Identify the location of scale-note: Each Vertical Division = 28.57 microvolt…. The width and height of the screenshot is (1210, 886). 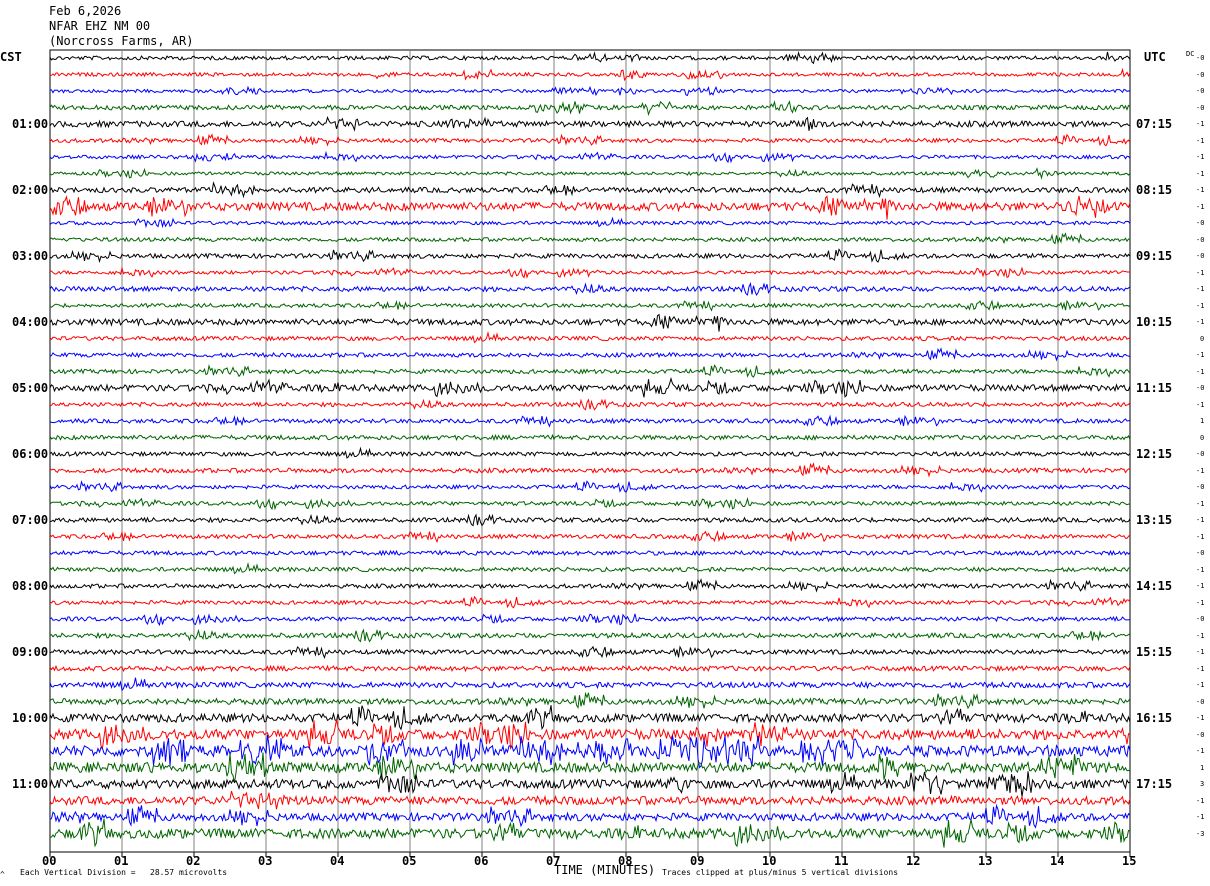
(124, 872).